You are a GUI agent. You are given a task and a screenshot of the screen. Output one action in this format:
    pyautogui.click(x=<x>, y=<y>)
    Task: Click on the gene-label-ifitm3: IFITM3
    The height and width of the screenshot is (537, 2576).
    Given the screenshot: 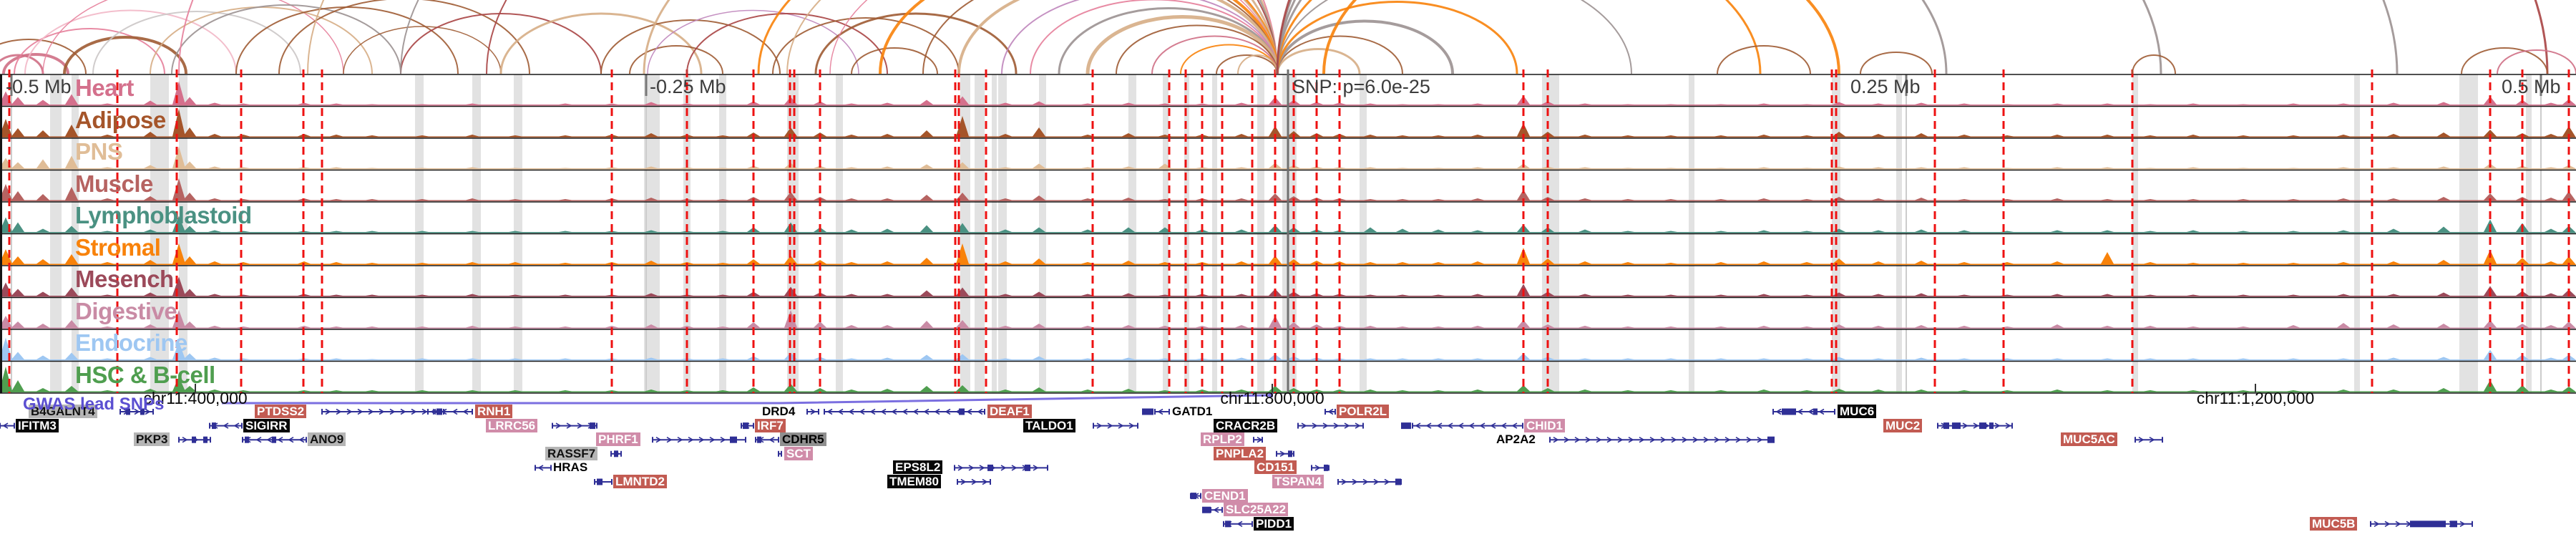 What is the action you would take?
    pyautogui.click(x=37, y=425)
    